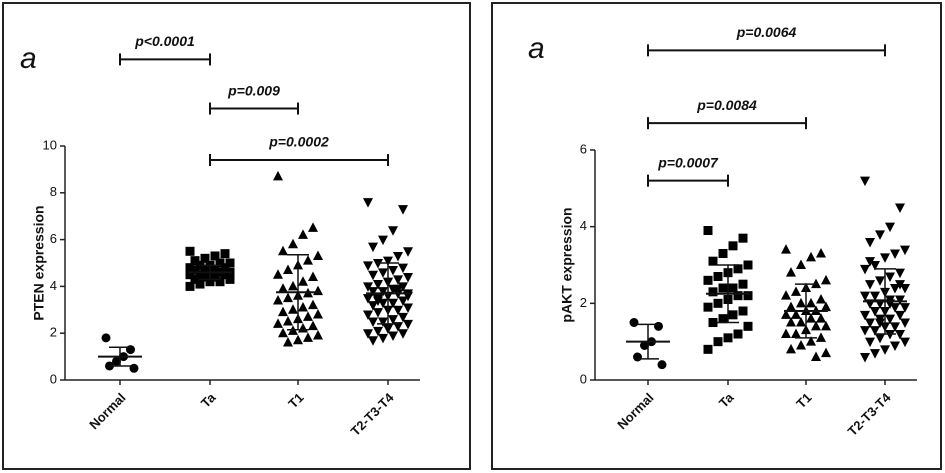 The width and height of the screenshot is (945, 473). Describe the element at coordinates (253, 90) in the screenshot. I see `p-value: p=0.009` at that location.